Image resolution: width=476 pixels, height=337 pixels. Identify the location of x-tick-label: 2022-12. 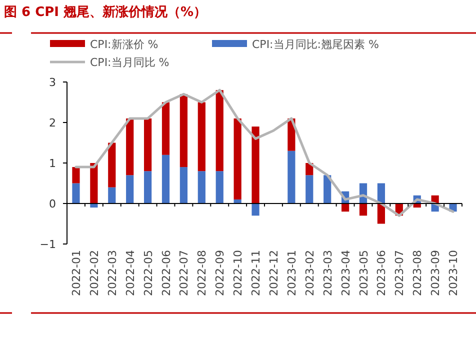
(273, 273).